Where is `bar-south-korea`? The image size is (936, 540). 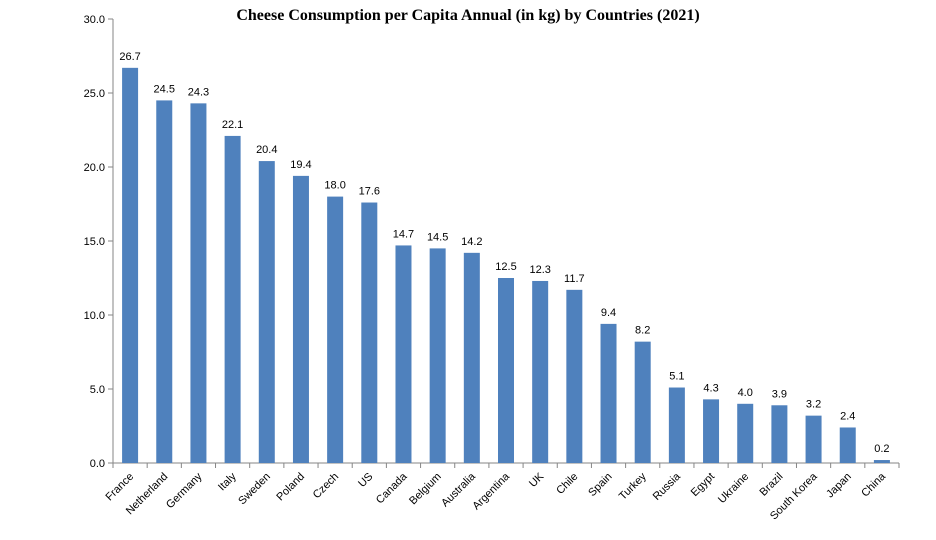
bar-south-korea is located at coordinates (813, 439).